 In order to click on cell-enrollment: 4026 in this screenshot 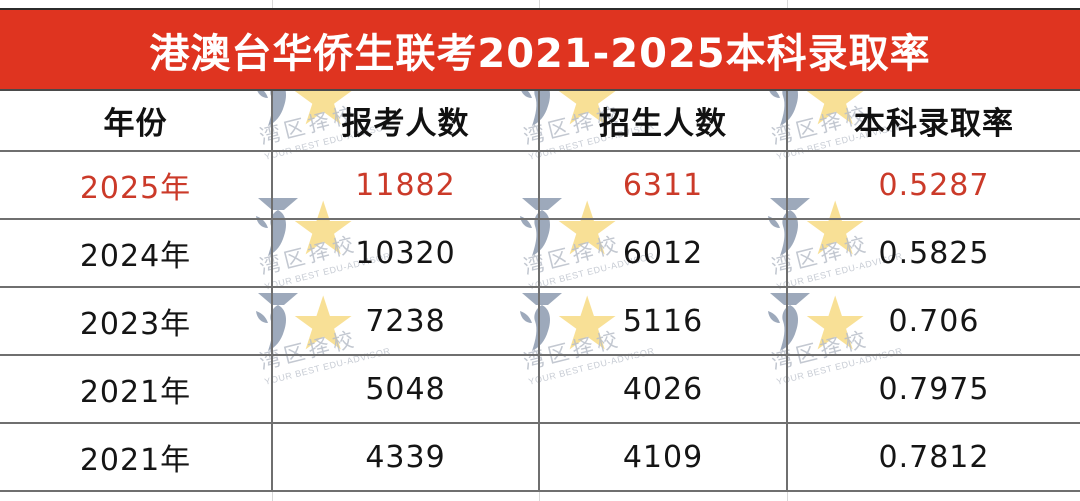, I will do `click(663, 389)`.